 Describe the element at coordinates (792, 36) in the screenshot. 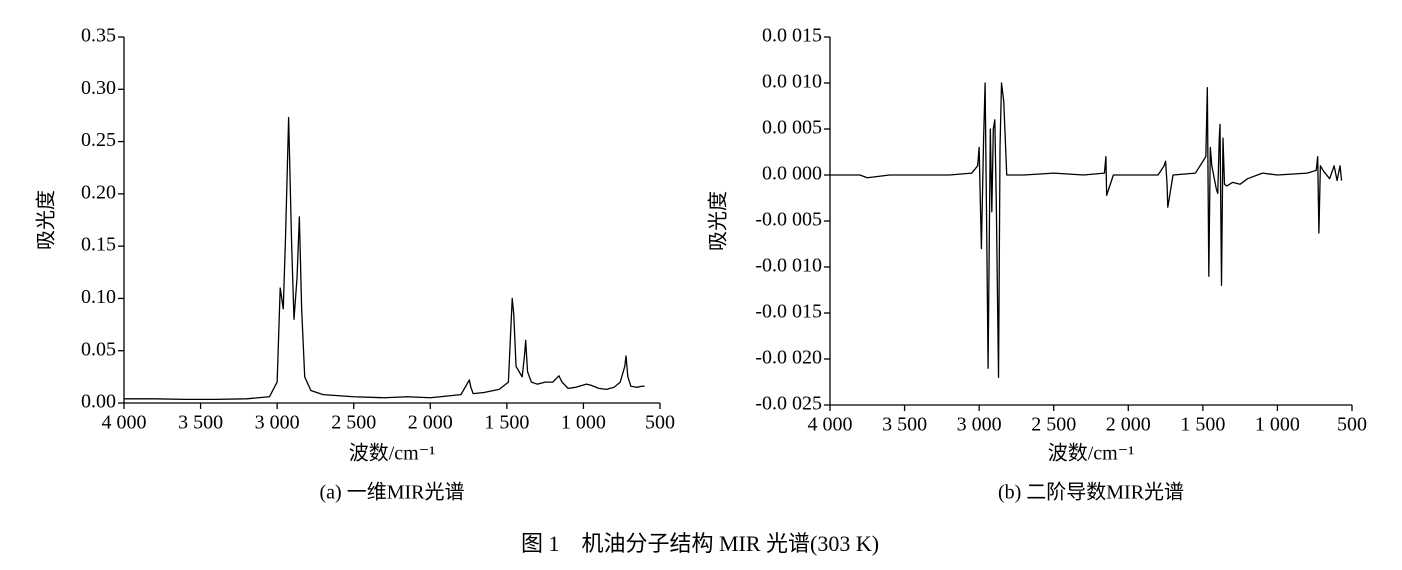

I see `y-tick-label: 0.0 015` at that location.